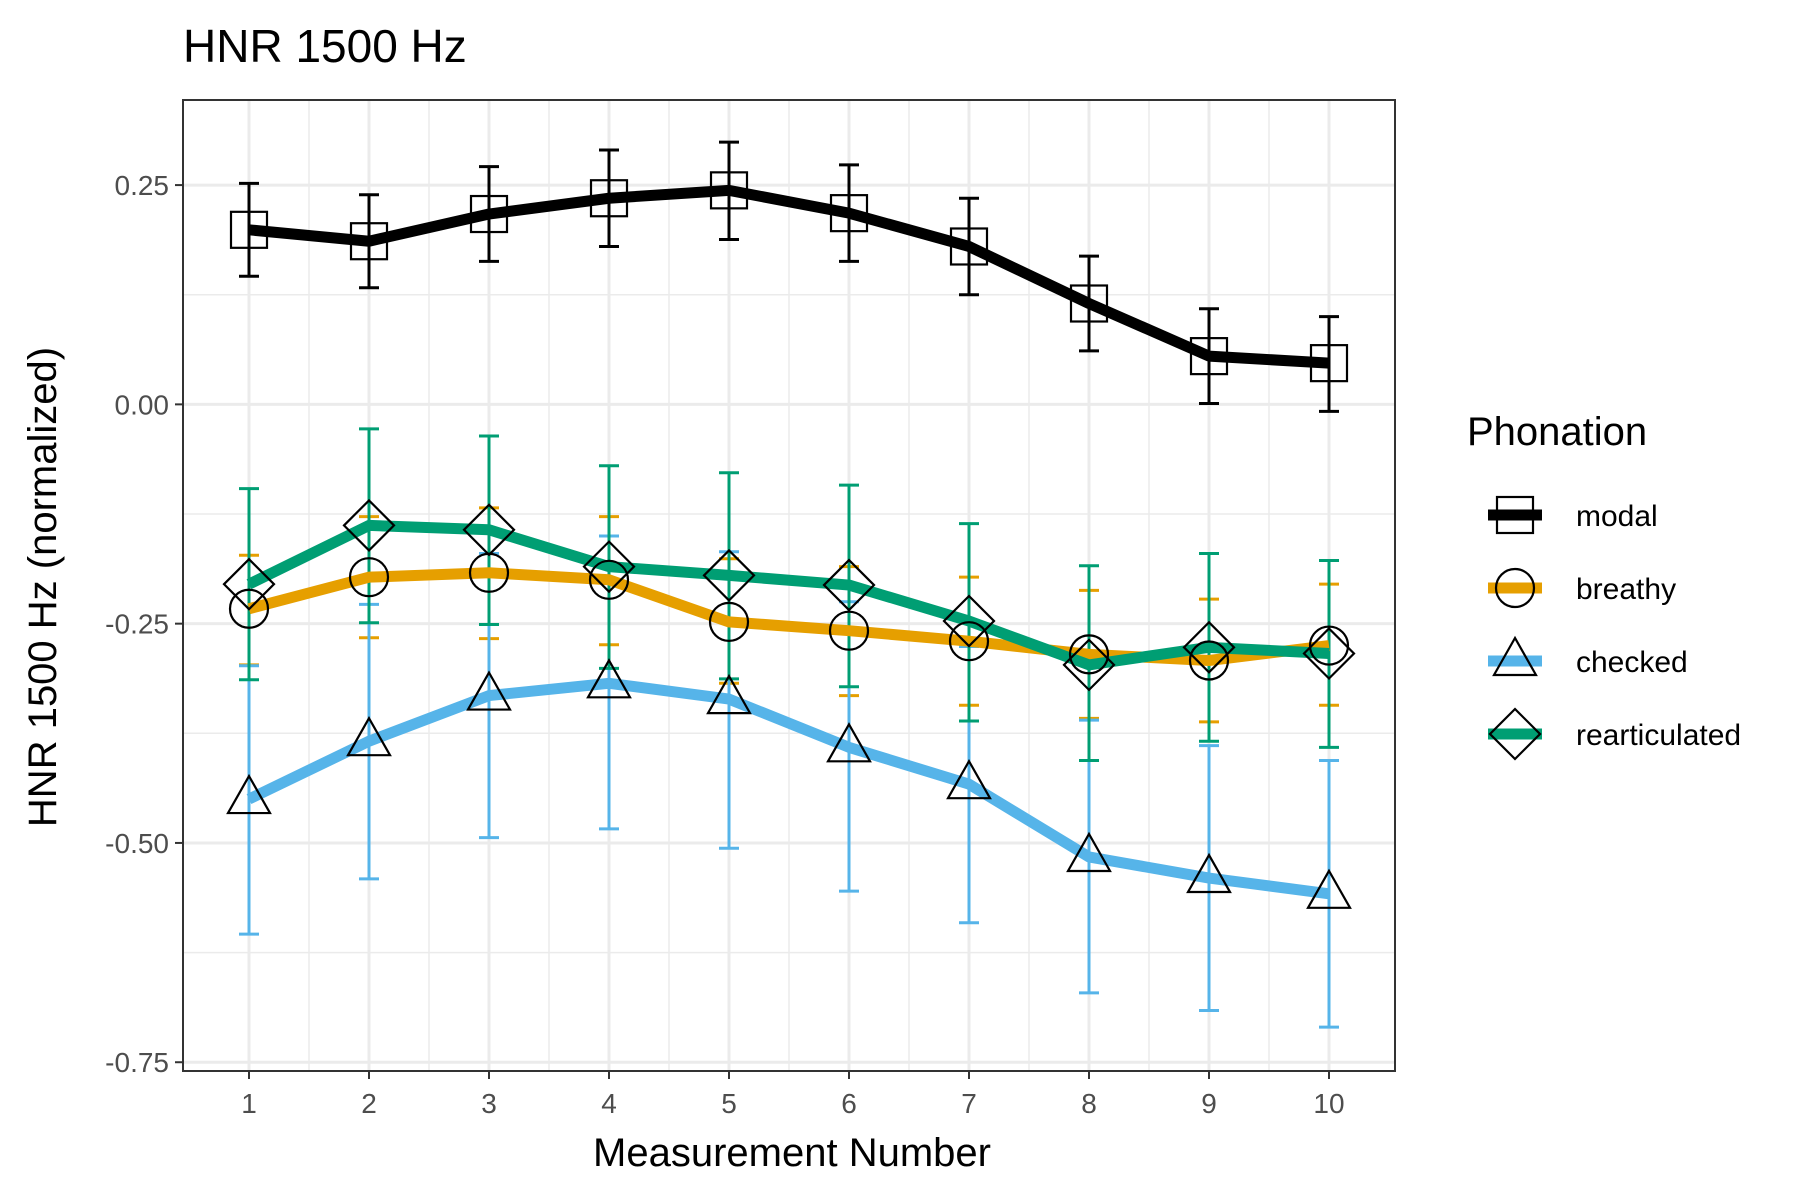 The width and height of the screenshot is (1800, 1200). I want to click on markers-rearticulated, so click(789, 595).